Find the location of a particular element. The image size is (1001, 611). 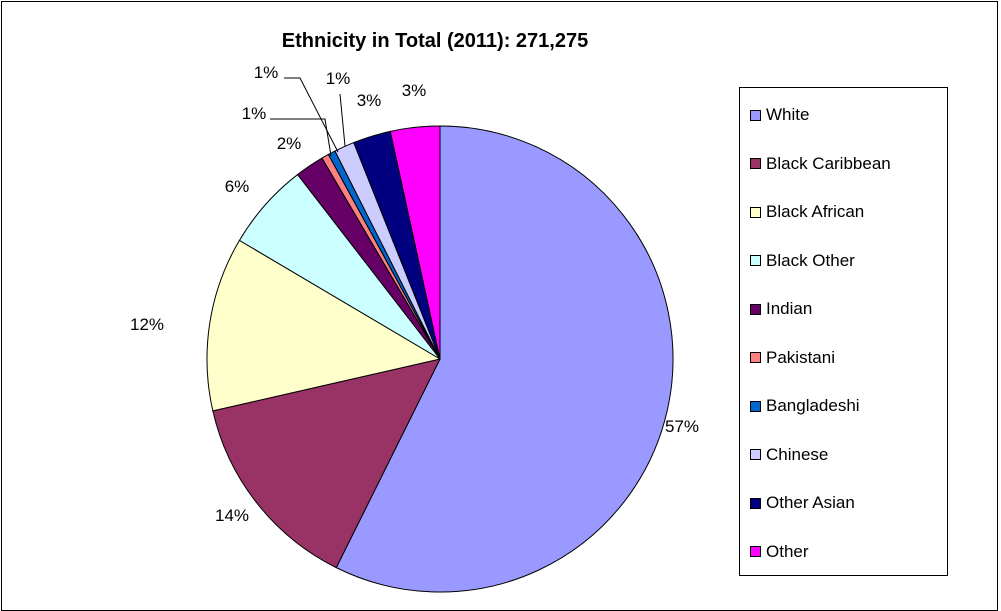

legend-item-black-caribbean: Black Caribbean is located at coordinates (820, 164).